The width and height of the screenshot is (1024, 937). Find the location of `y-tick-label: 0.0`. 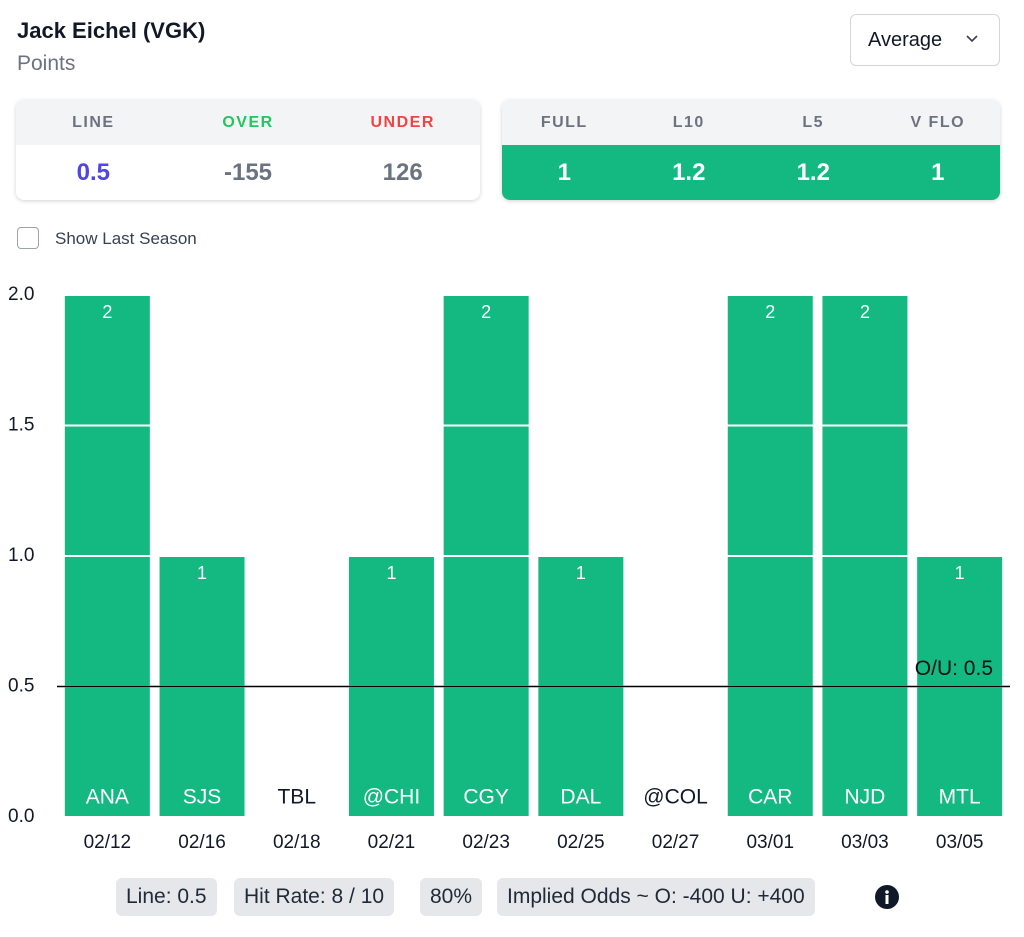

y-tick-label: 0.0 is located at coordinates (21, 816).